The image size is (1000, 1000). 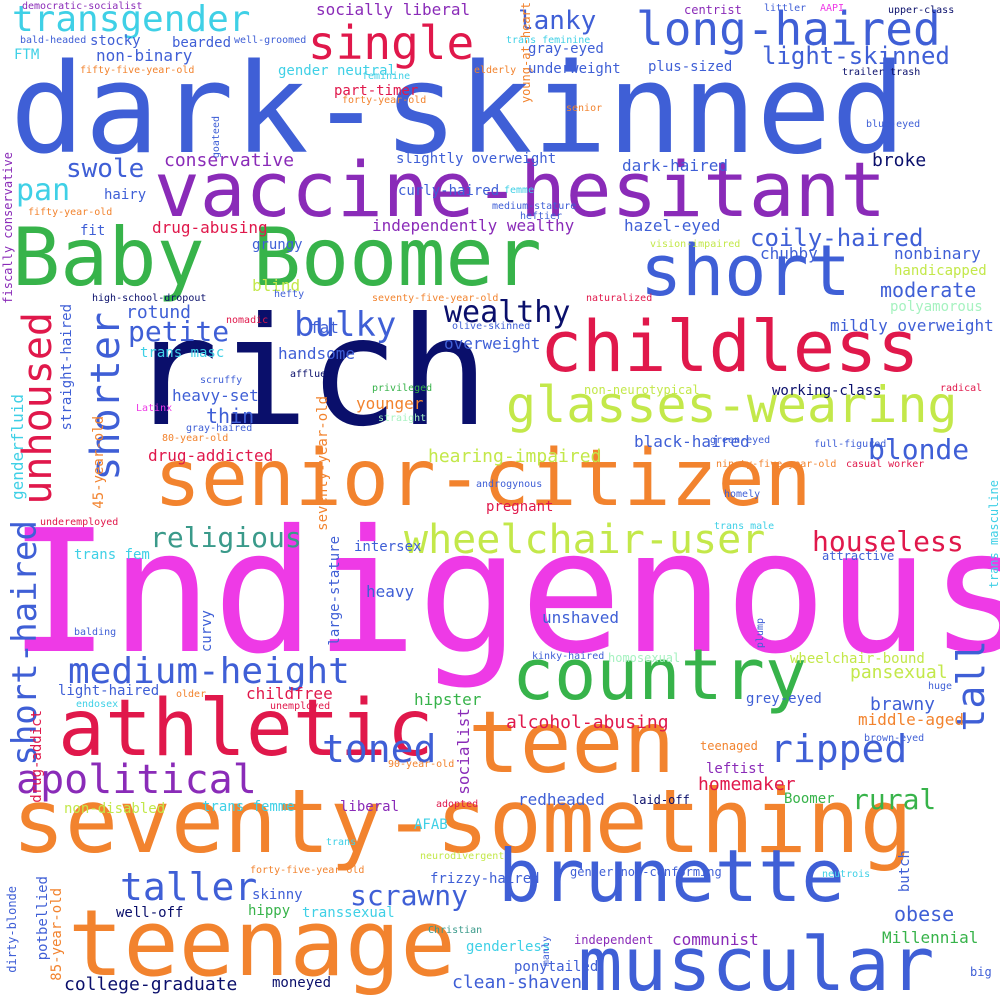 I want to click on word-redheaded: redheaded, so click(x=561, y=799).